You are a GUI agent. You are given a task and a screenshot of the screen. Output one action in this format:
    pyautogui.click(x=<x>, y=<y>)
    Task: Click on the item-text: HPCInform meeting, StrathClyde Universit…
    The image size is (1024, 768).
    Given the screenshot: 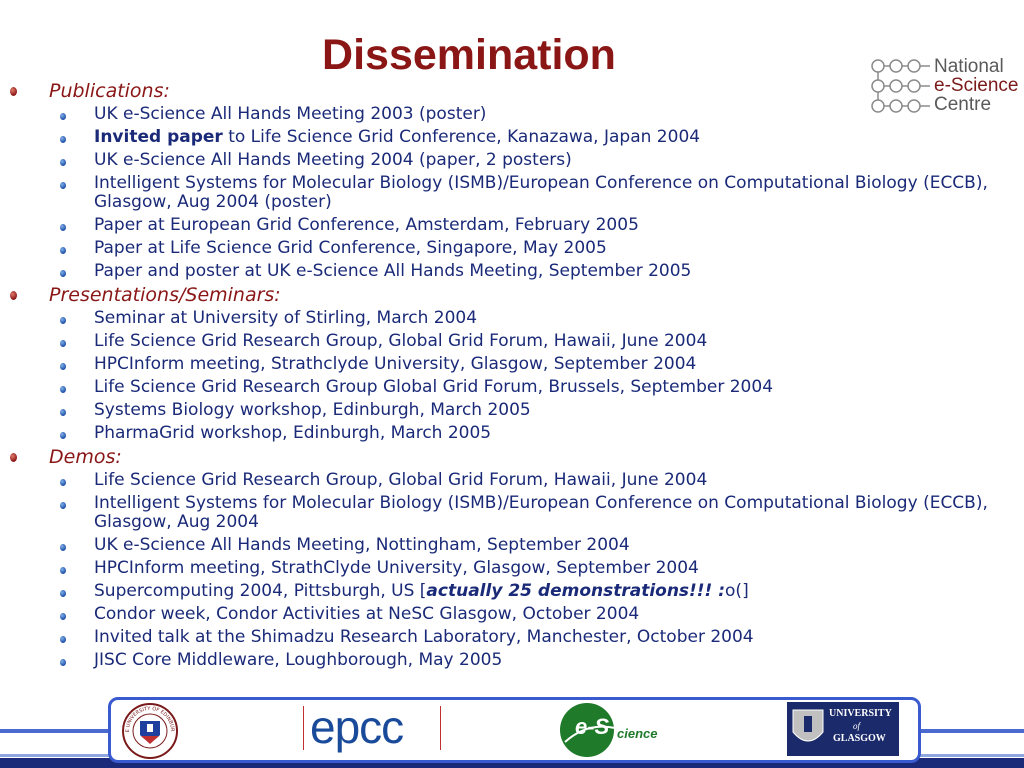 What is the action you would take?
    pyautogui.click(x=396, y=568)
    